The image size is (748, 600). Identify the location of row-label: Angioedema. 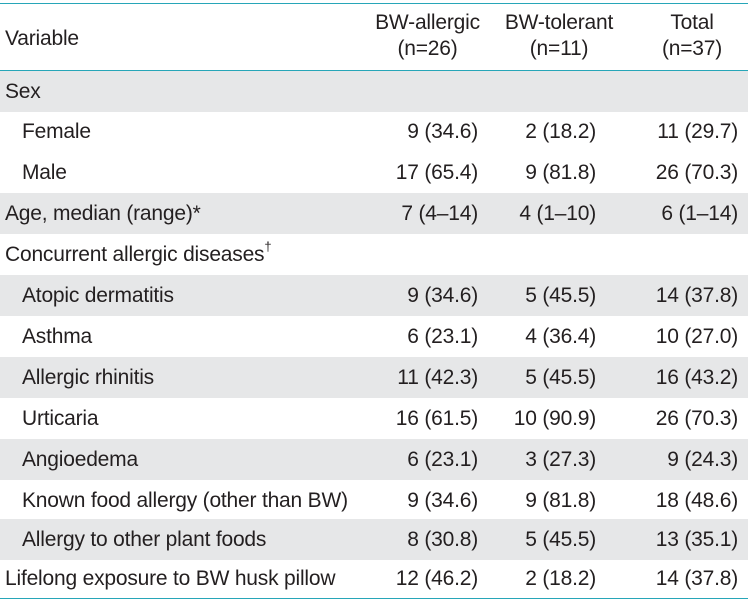
(80, 459).